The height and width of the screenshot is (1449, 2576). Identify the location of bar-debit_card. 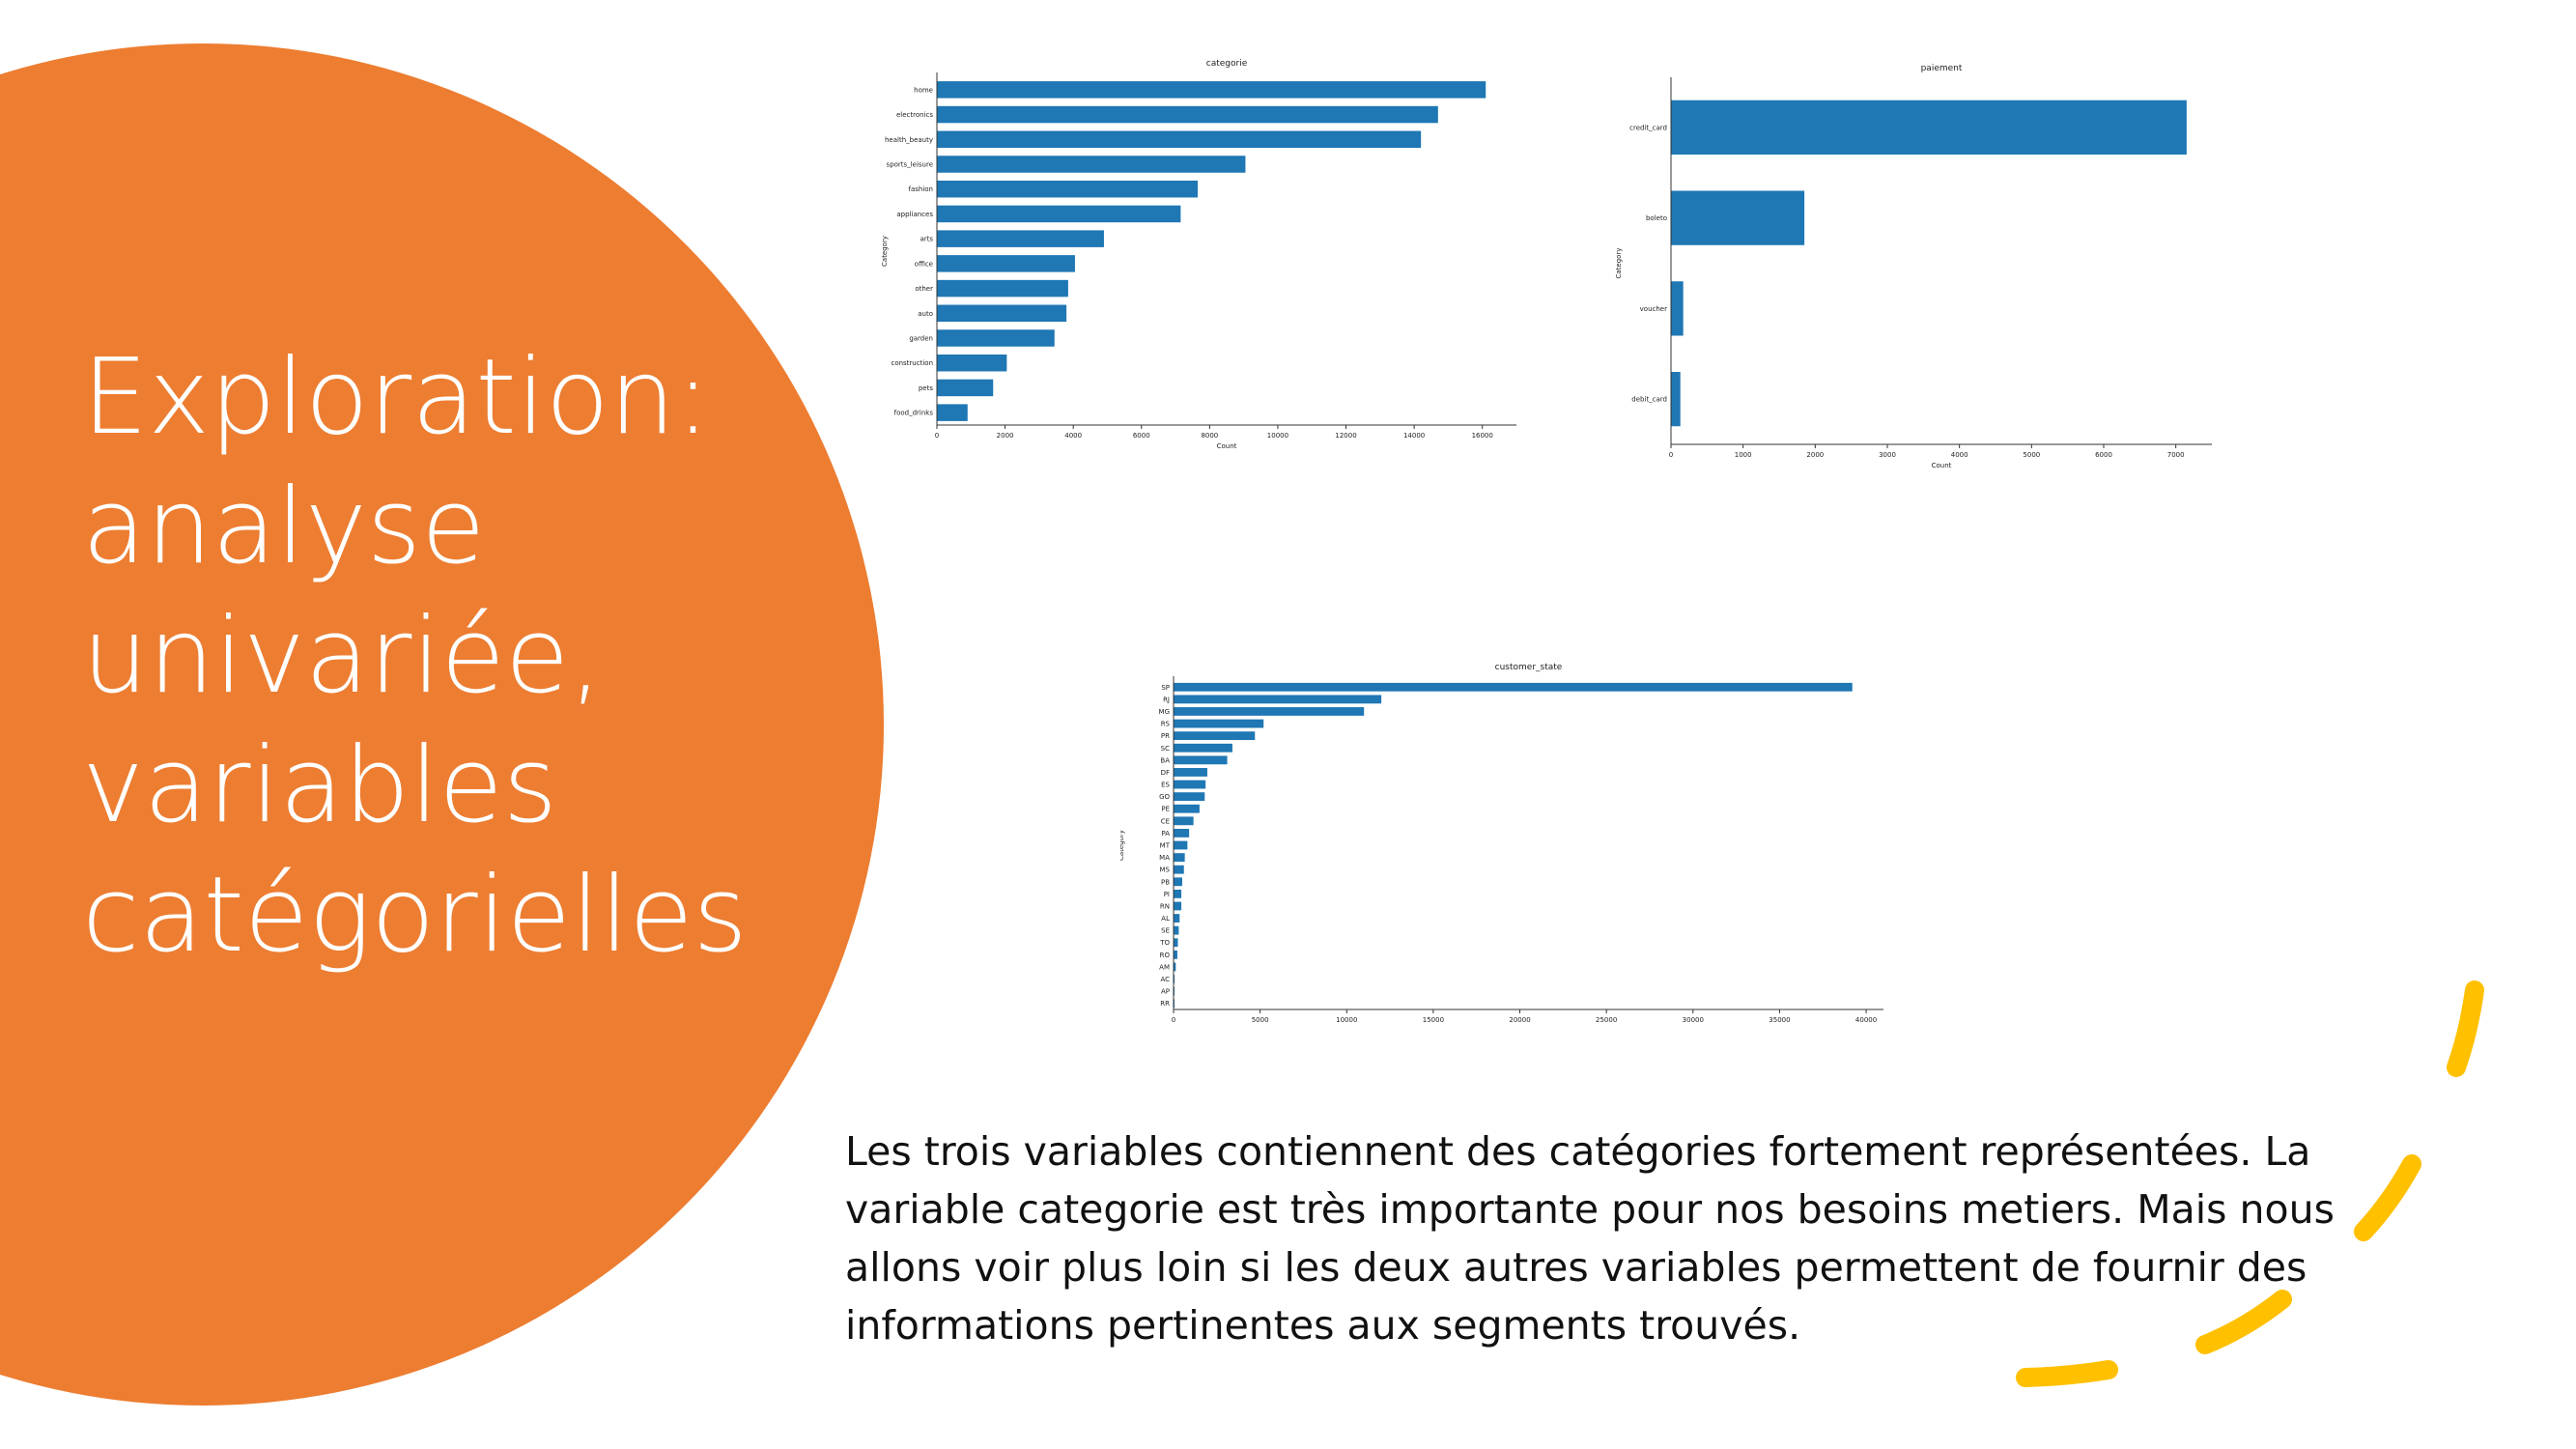
(1676, 399).